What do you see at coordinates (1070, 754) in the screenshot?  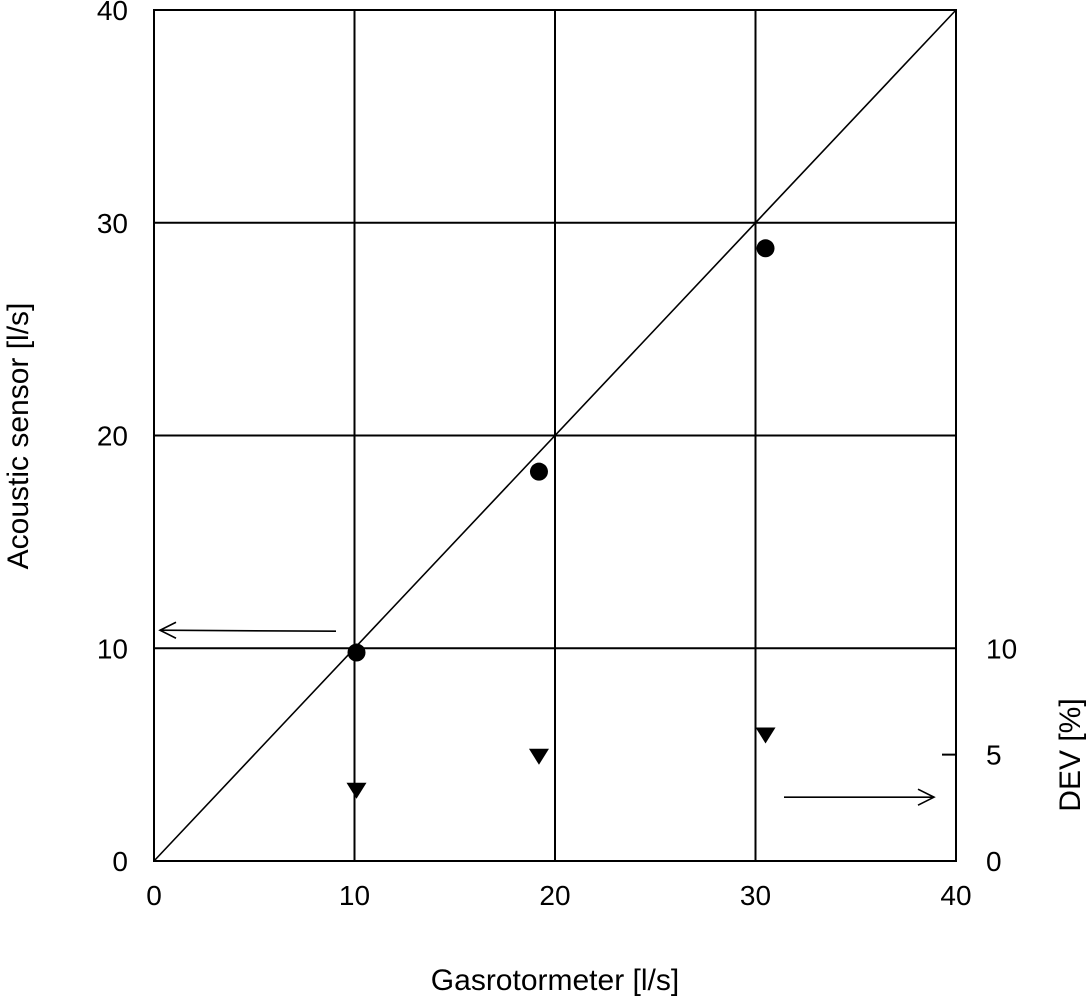 I see `y2-axis-label: DEV [%]` at bounding box center [1070, 754].